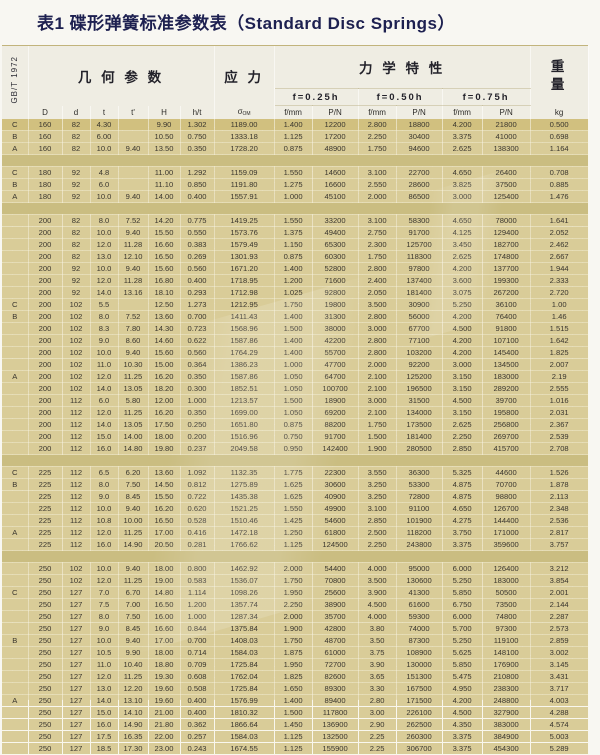 The width and height of the screenshot is (600, 755). What do you see at coordinates (559, 700) in the screenshot?
I see `cell: 4.003` at bounding box center [559, 700].